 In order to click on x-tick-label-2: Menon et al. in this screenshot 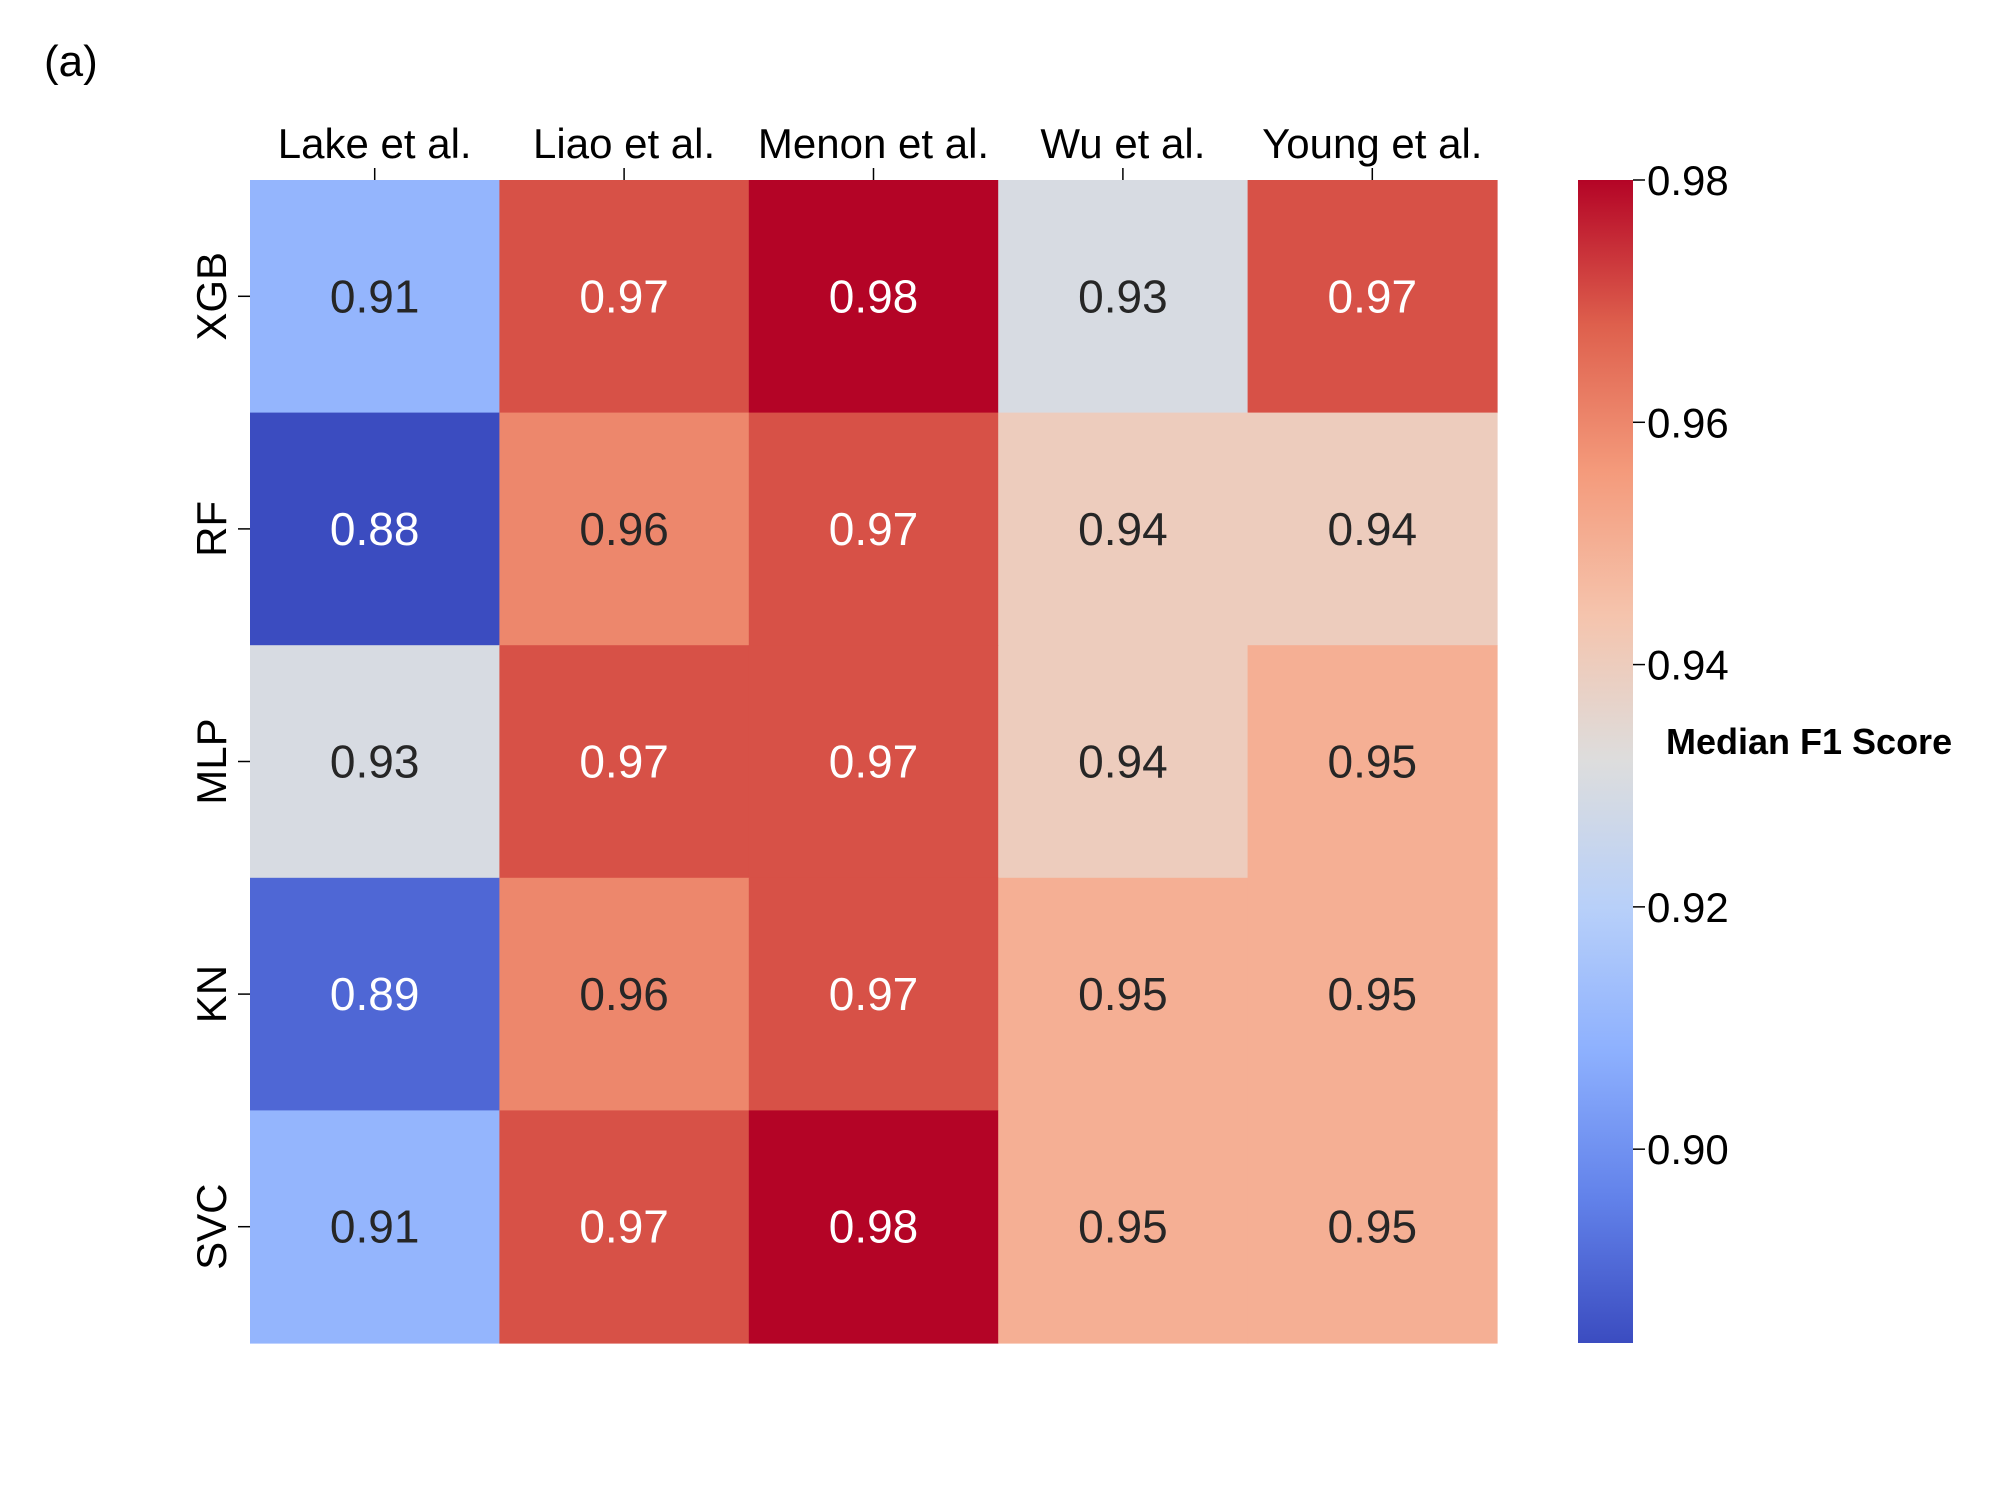, I will do `click(873, 143)`.